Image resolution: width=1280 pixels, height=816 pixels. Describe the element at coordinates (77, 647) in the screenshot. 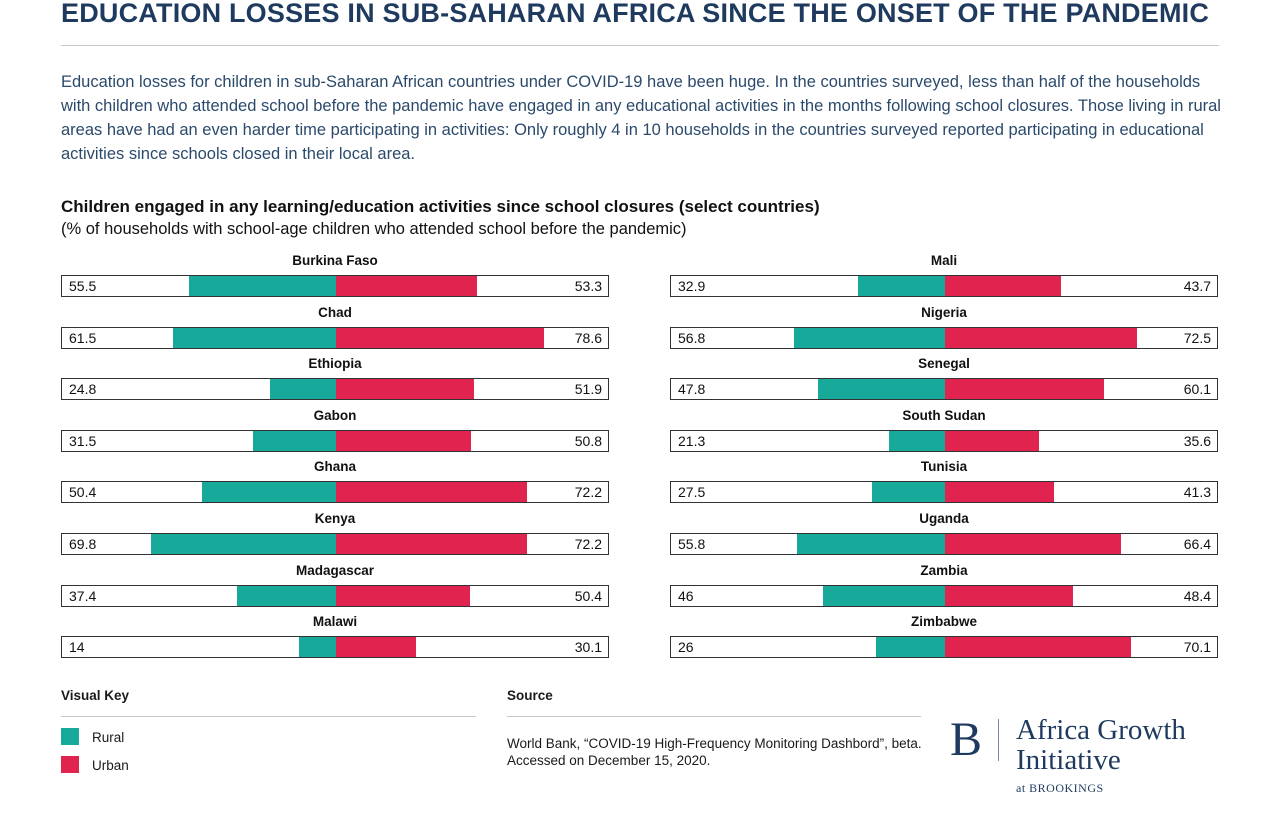

I see `rural-value-label: 14` at that location.